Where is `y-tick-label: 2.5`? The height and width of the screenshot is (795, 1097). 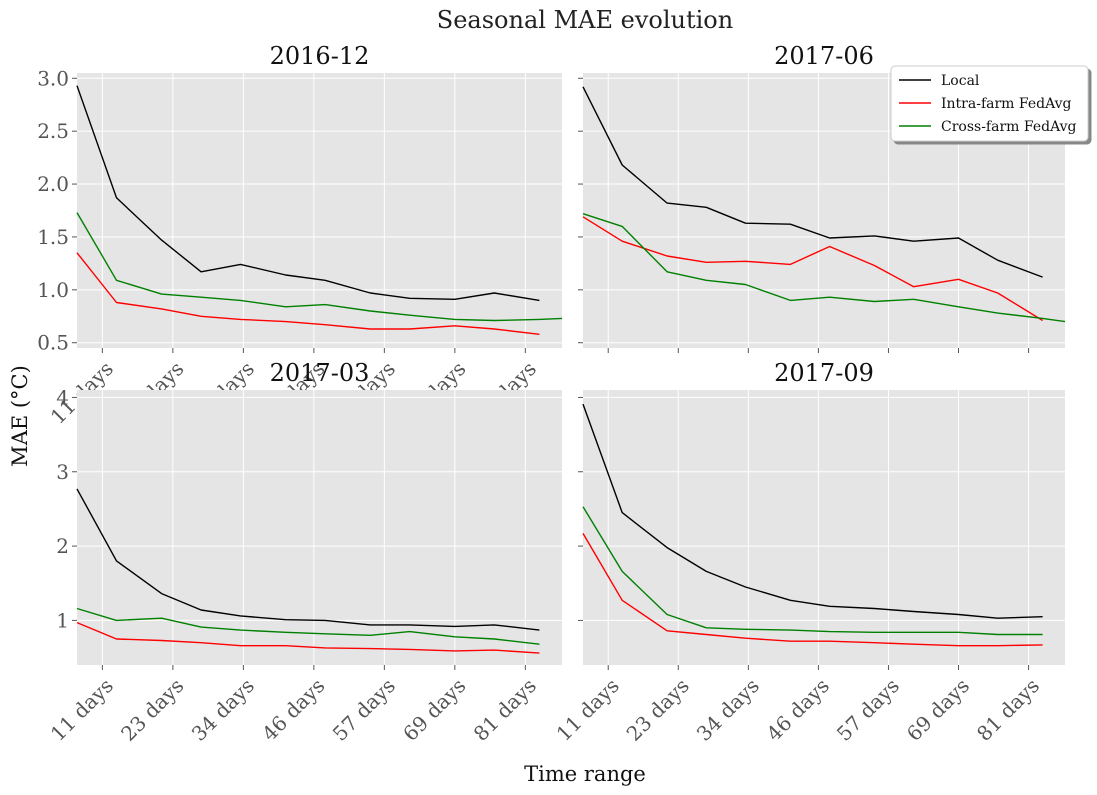 y-tick-label: 2.5 is located at coordinates (53, 131).